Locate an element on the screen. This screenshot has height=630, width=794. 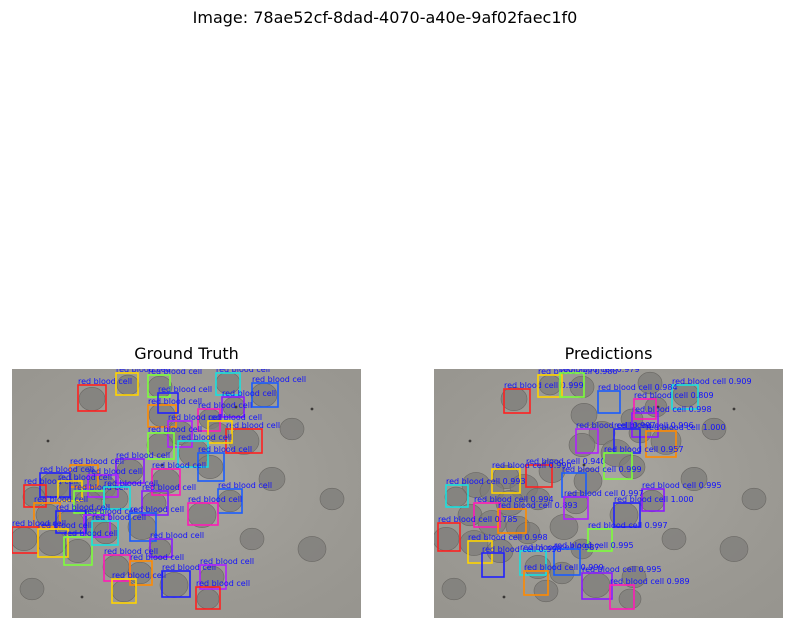
box-label: red blood cell 0.987 is located at coordinates (560, 547).